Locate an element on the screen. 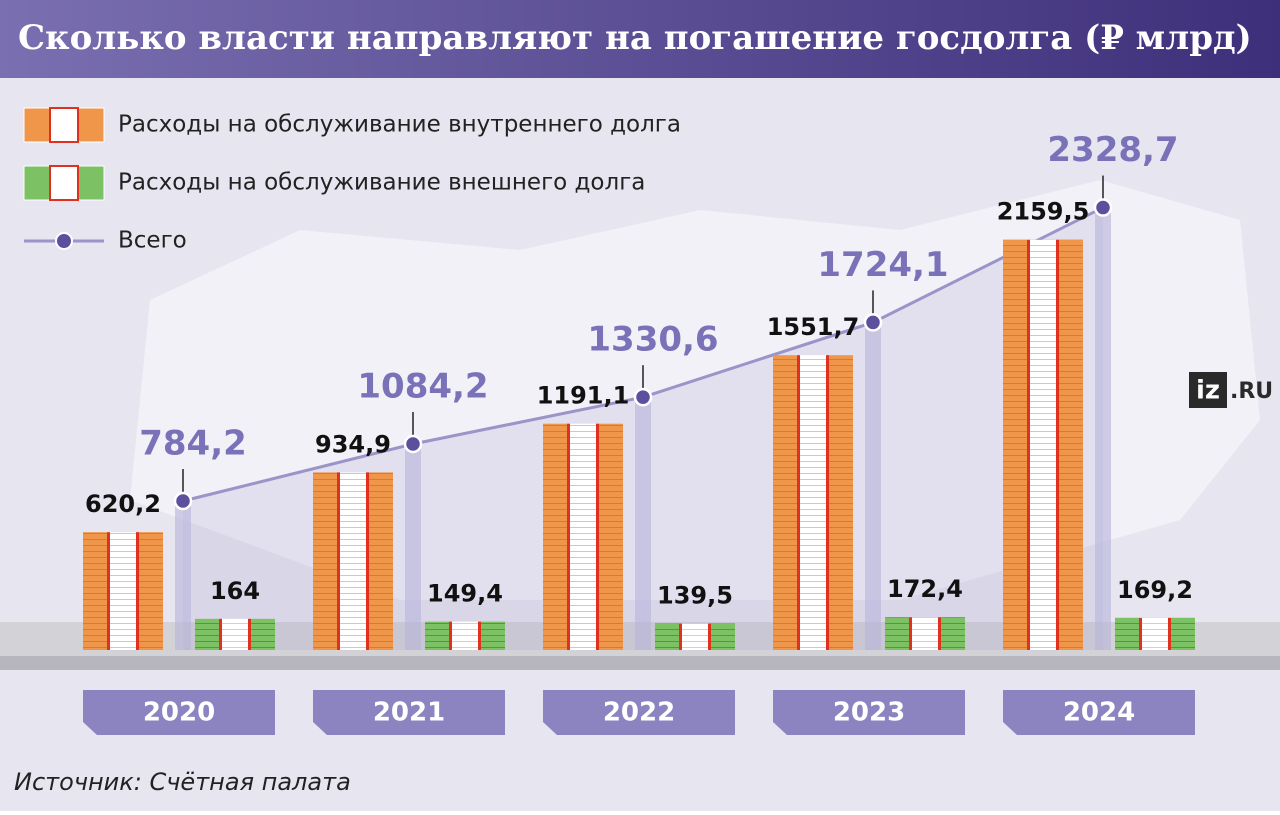 The height and width of the screenshot is (815, 1280). x-tick-label: 2022 is located at coordinates (639, 713).